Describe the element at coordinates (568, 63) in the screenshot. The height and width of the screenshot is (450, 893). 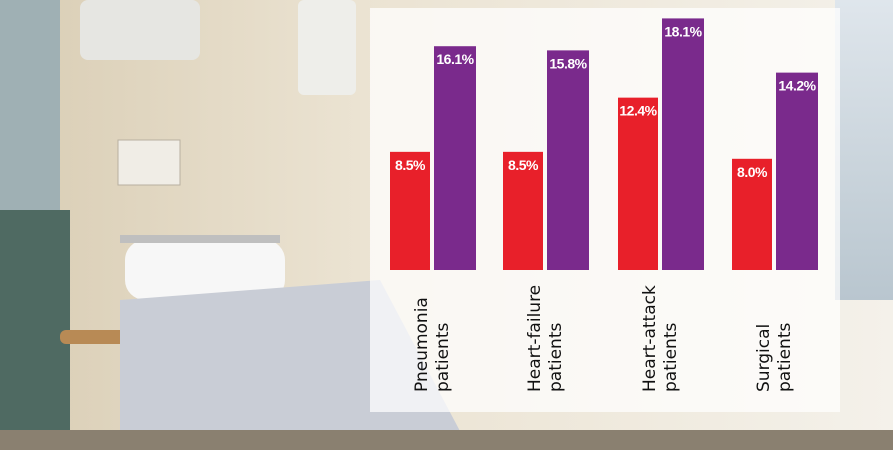
I see `value-label: 15.8%` at that location.